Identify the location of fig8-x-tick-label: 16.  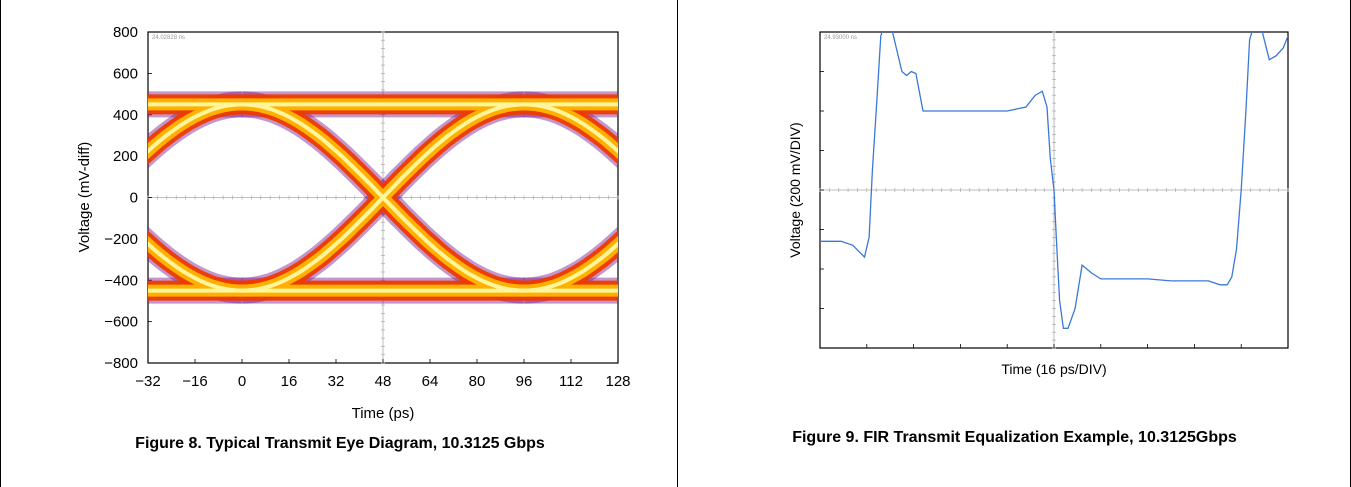
(289, 381).